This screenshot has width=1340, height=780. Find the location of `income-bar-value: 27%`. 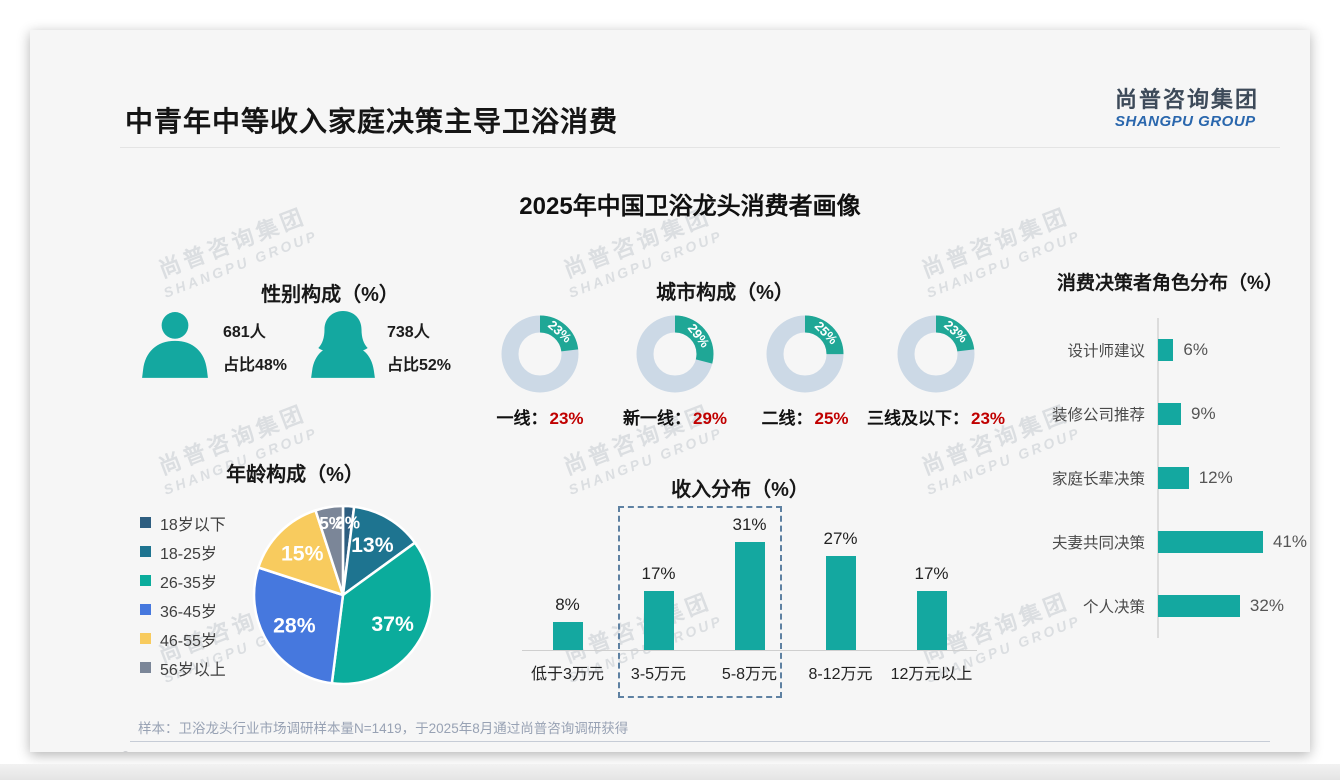

income-bar-value: 27% is located at coordinates (840, 538).